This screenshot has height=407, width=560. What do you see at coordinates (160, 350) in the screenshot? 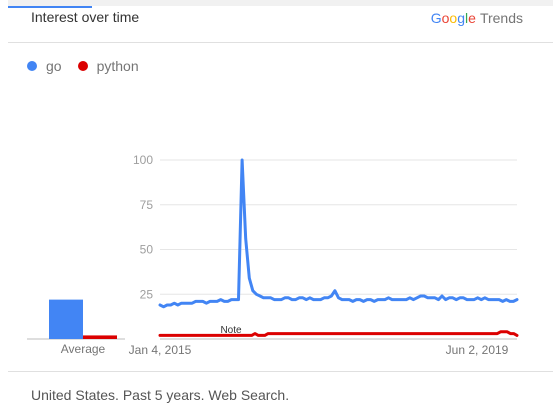
I see `x-start-label: Jan 4, 2015` at bounding box center [160, 350].